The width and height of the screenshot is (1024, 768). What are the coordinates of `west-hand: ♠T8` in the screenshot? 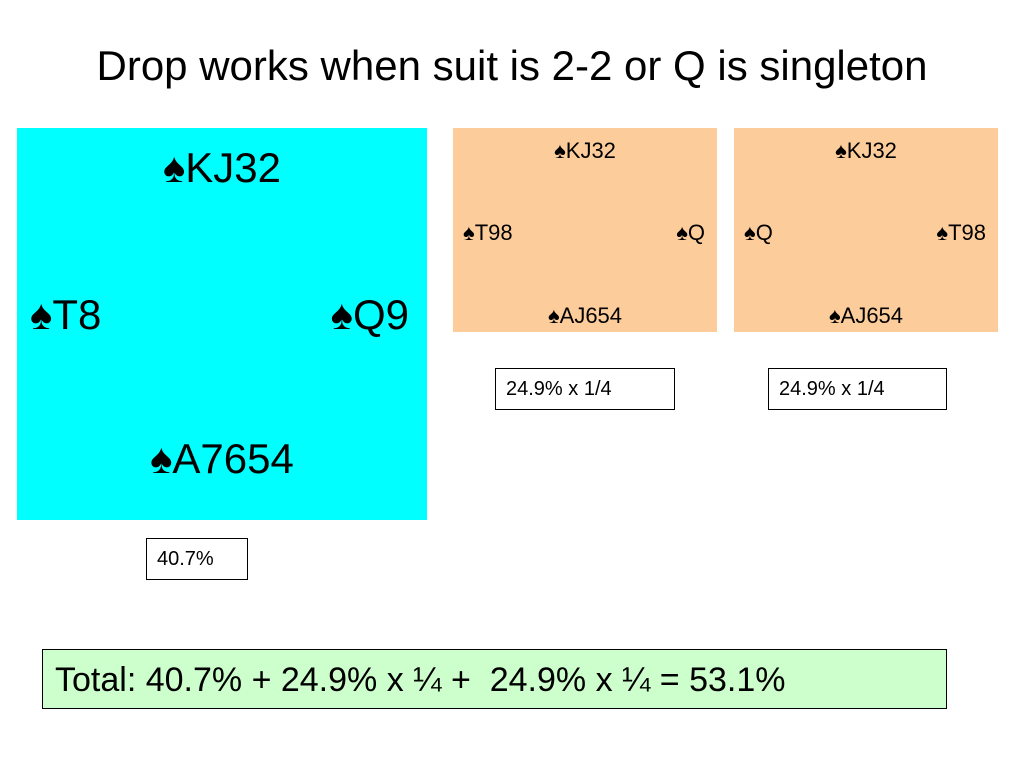 It's located at (65, 315).